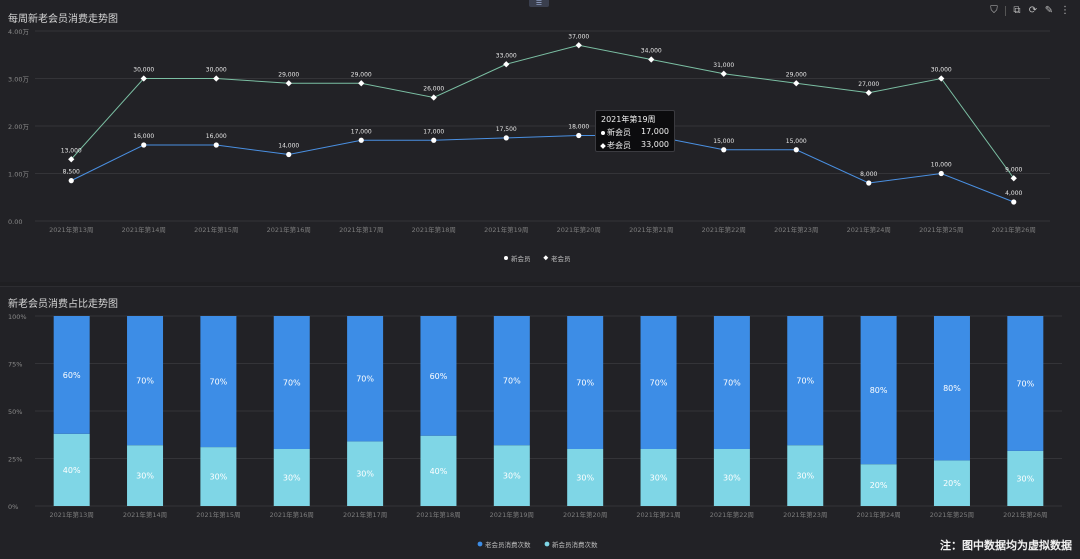  Describe the element at coordinates (578, 127) in the screenshot. I see `data-label: 18,000` at that location.